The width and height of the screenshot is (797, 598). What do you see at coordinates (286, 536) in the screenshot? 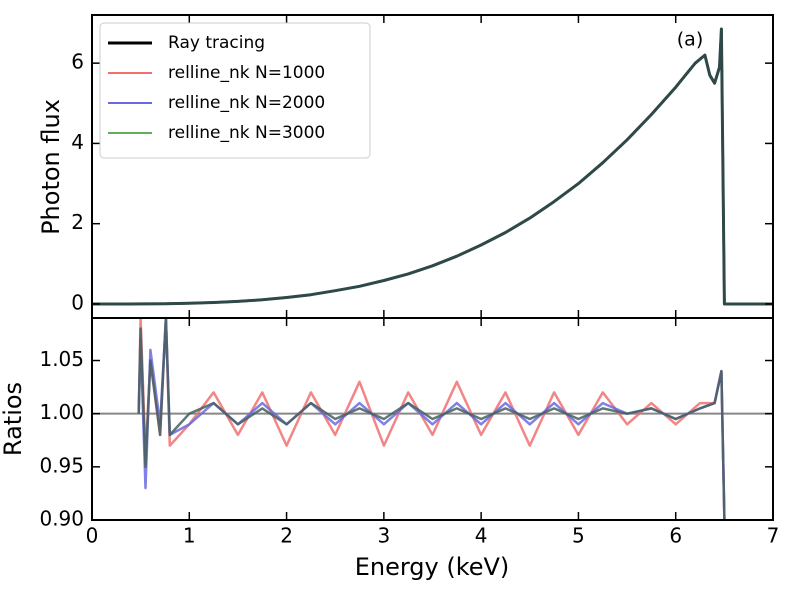
I see `x-tick-label: 2` at bounding box center [286, 536].